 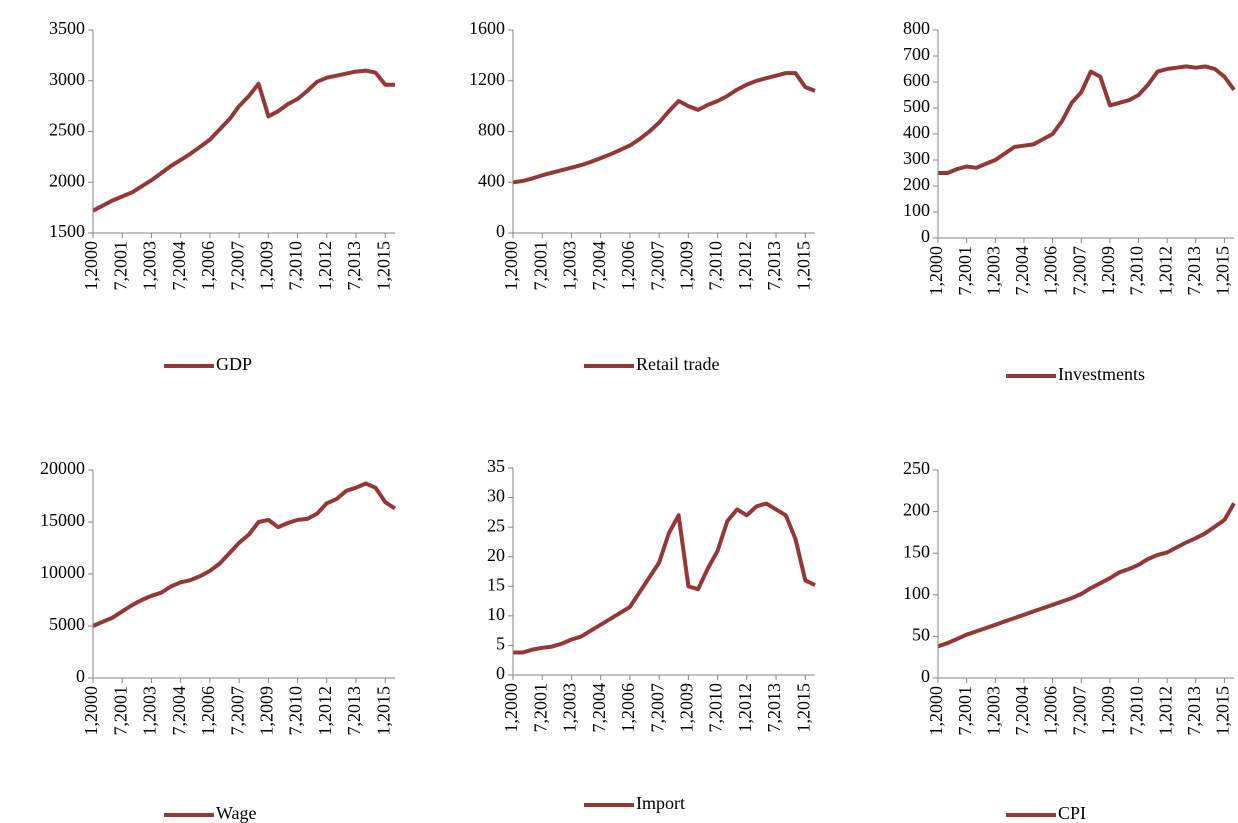 What do you see at coordinates (67, 28) in the screenshot?
I see `y-tick-label: 3500` at bounding box center [67, 28].